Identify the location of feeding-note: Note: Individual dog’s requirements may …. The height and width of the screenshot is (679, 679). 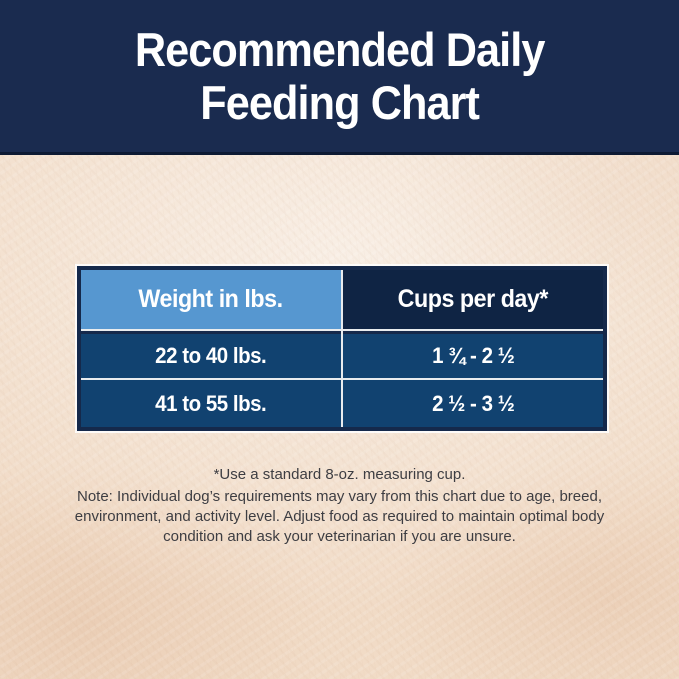
(339, 516).